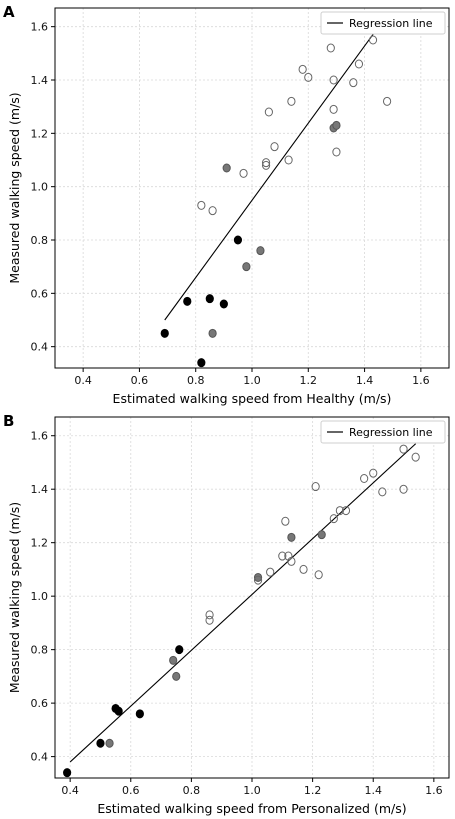 The height and width of the screenshot is (819, 455). What do you see at coordinates (9, 421) in the screenshot?
I see `panel-letter-b: B` at bounding box center [9, 421].